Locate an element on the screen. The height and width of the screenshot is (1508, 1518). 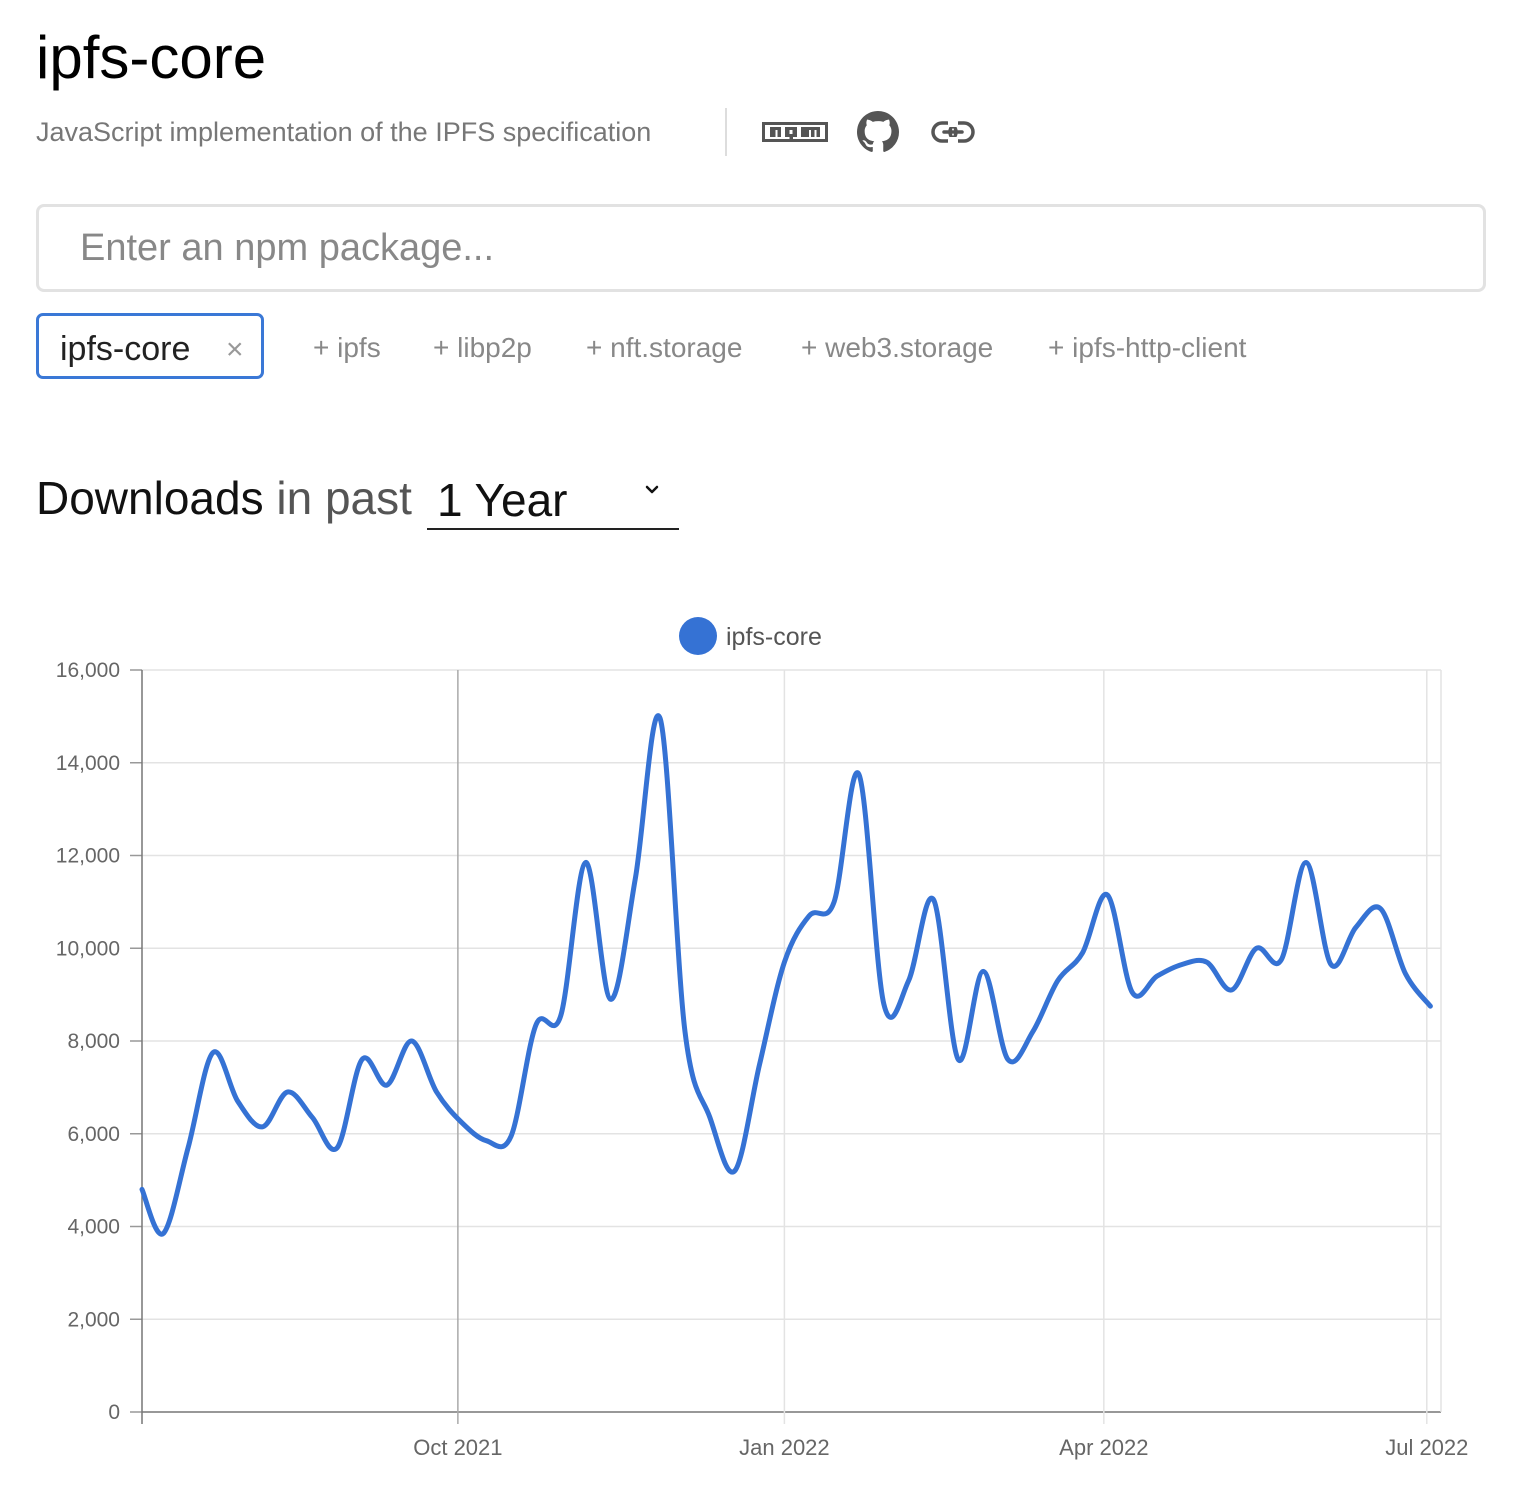
selected-package-label: ipfs-core is located at coordinates (125, 349).